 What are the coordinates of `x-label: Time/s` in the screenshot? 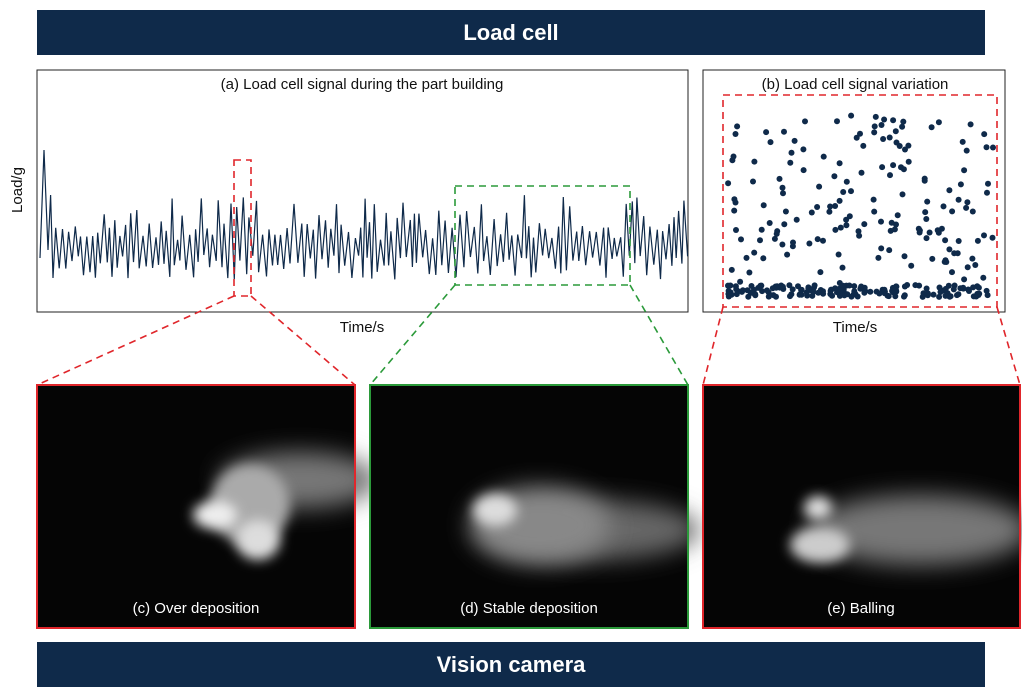 It's located at (855, 327).